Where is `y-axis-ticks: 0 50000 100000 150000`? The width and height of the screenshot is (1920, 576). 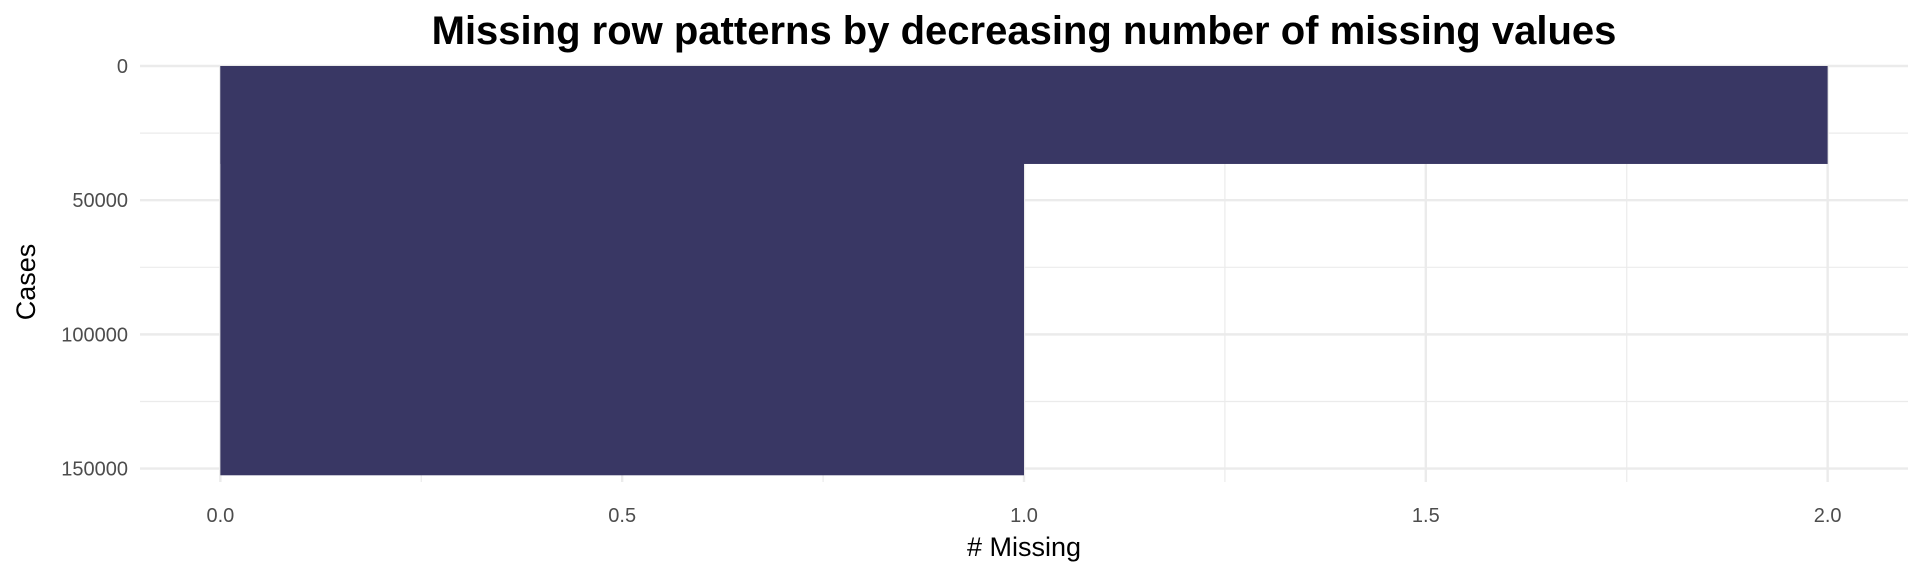
y-axis-ticks: 0 50000 100000 150000 is located at coordinates (94, 268).